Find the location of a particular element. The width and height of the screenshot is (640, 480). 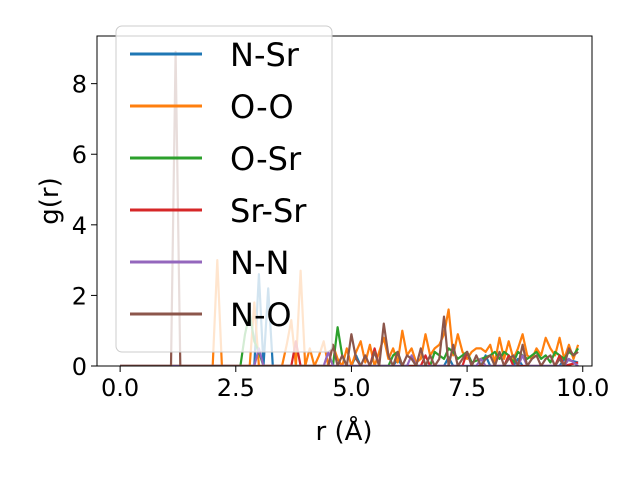

x-axis-ticks: 0.0 2.5 5.0 7.5 10.0 is located at coordinates (355, 384).